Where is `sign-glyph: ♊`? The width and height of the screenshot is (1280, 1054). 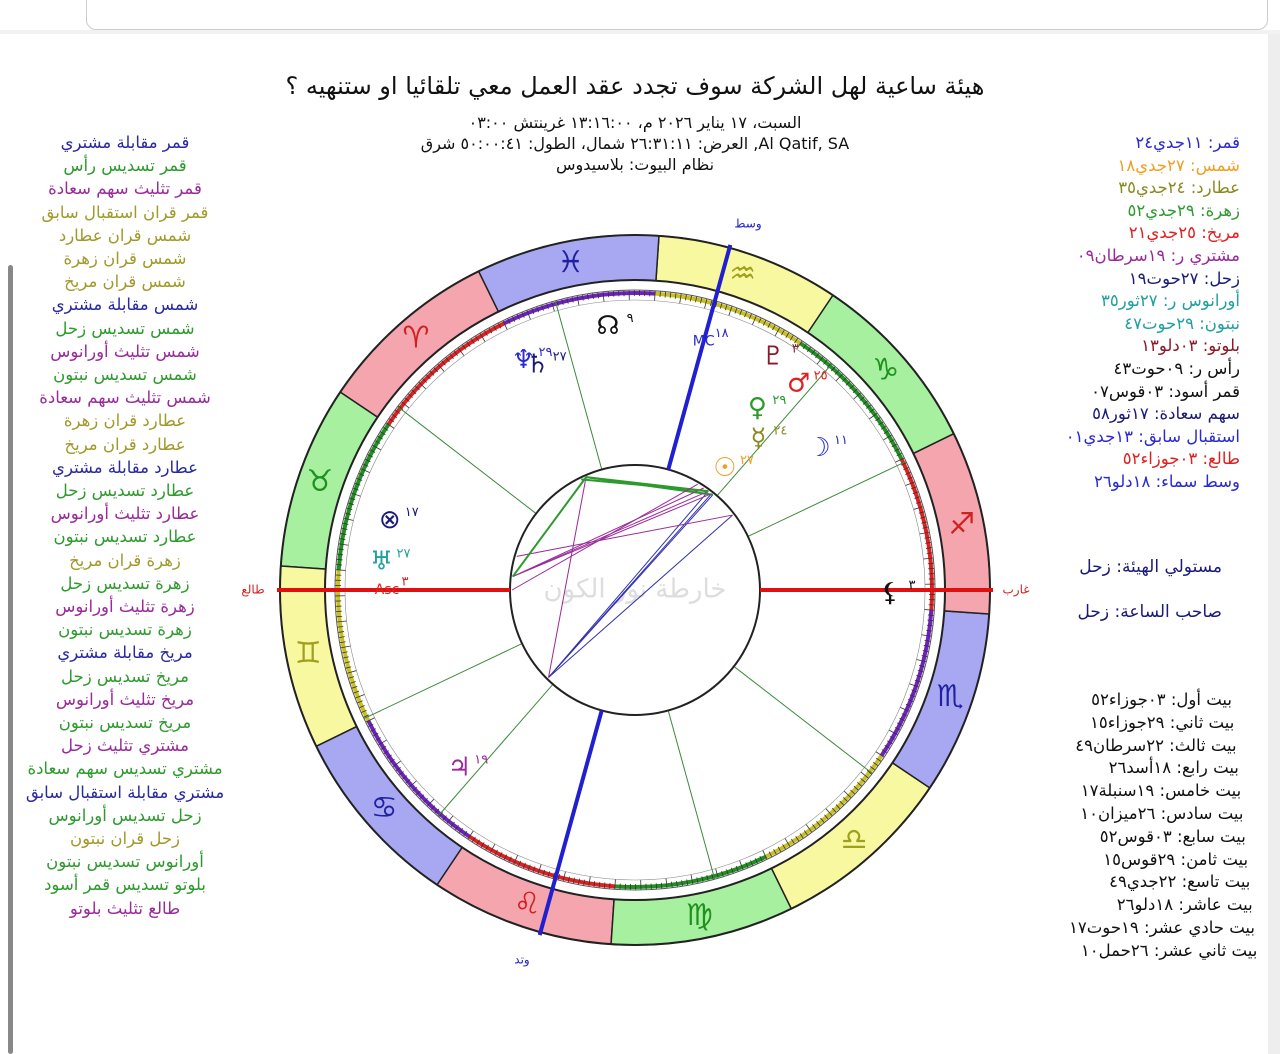 sign-glyph: ♊ is located at coordinates (308, 653).